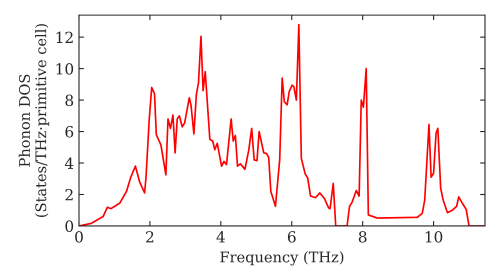 The height and width of the screenshot is (280, 500). What do you see at coordinates (79, 237) in the screenshot?
I see `x-tick-label: 0` at bounding box center [79, 237].